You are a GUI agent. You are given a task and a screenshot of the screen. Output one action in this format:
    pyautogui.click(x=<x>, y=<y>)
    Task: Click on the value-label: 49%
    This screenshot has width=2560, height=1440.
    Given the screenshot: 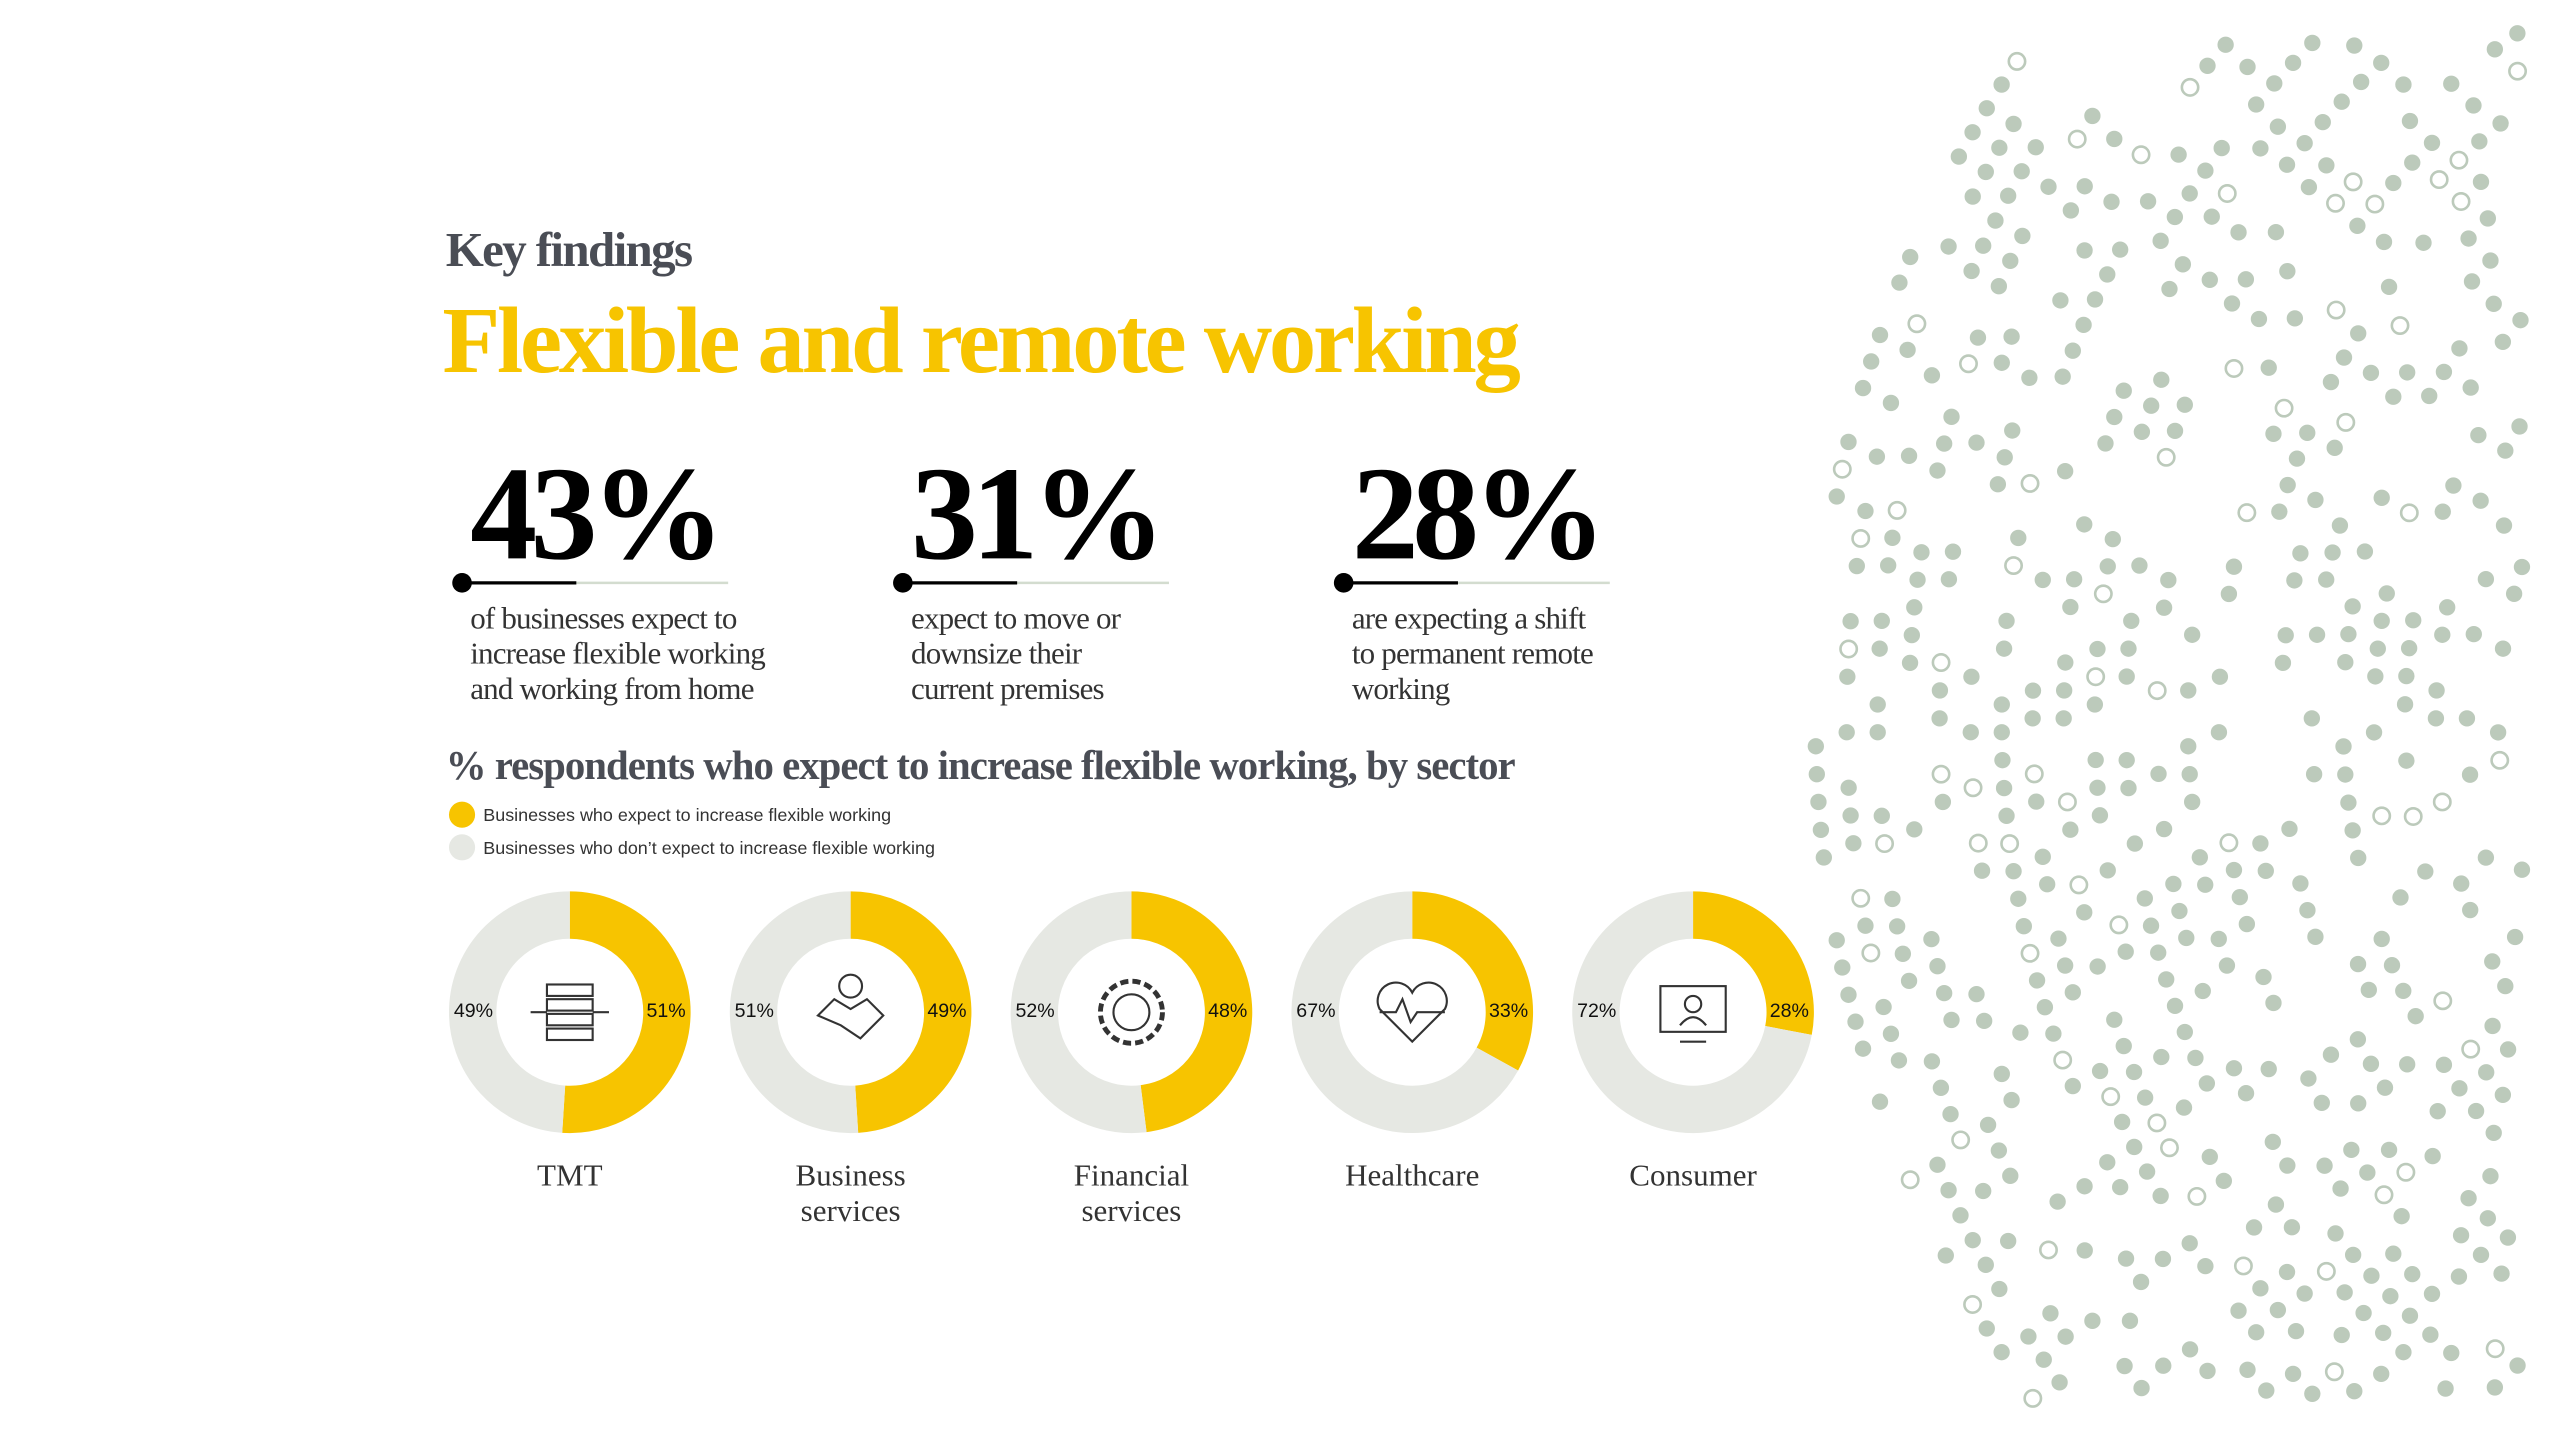 What is the action you would take?
    pyautogui.click(x=473, y=1011)
    